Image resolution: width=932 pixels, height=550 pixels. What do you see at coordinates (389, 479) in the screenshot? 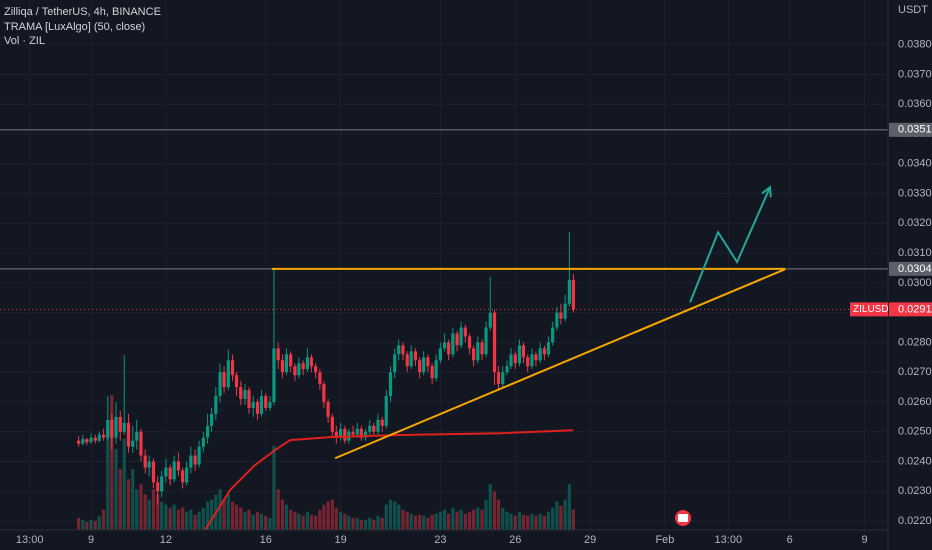
I see `trama-line` at bounding box center [389, 479].